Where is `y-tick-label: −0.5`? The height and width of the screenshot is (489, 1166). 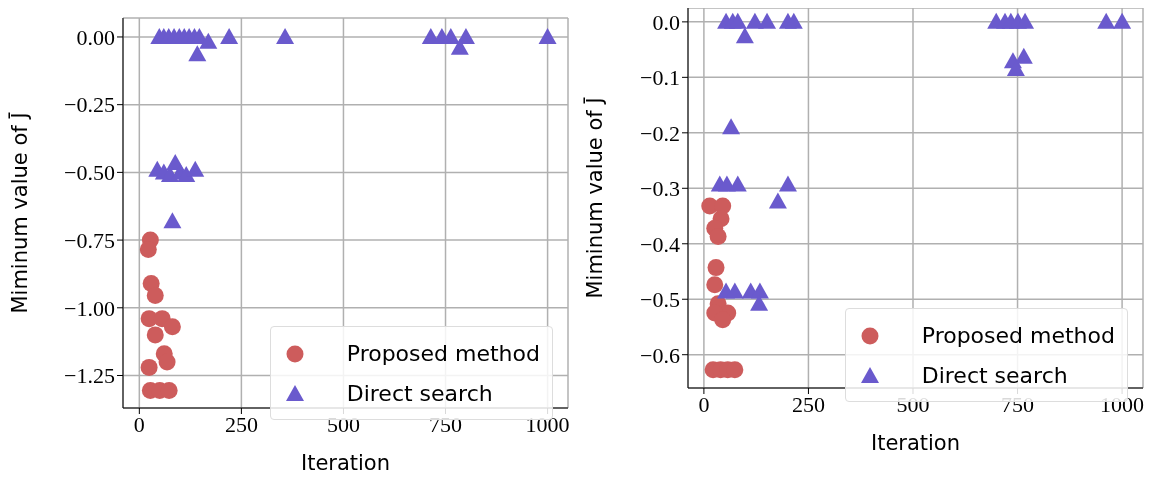
y-tick-label: −0.5 is located at coordinates (660, 300).